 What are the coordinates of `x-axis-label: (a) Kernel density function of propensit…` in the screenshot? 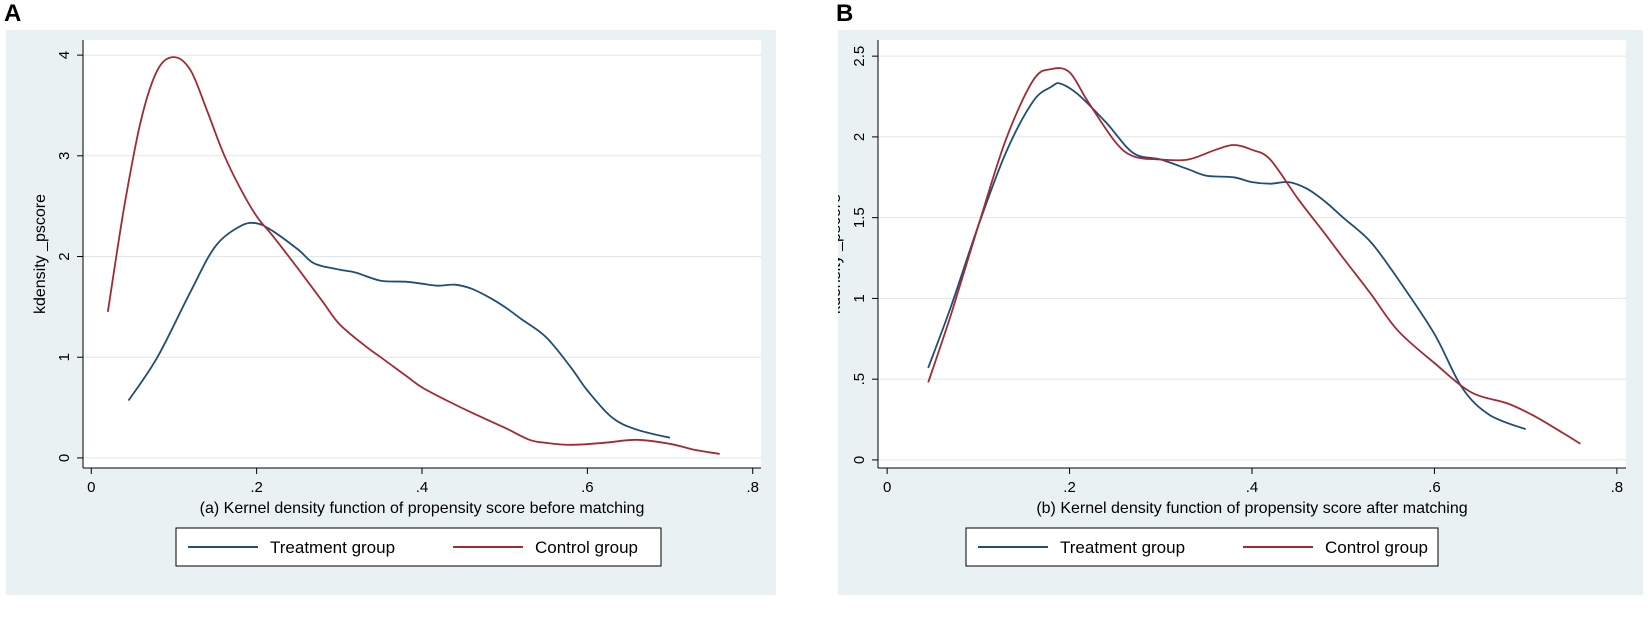 It's located at (422, 508).